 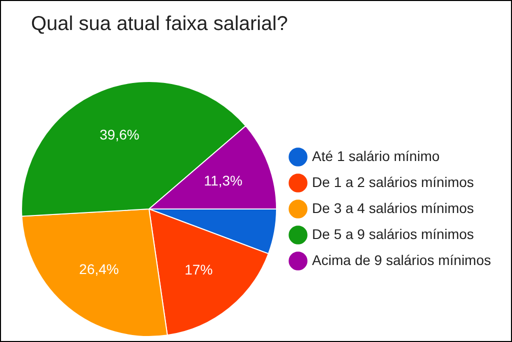 I want to click on data-label: 26,4%, so click(x=99, y=269).